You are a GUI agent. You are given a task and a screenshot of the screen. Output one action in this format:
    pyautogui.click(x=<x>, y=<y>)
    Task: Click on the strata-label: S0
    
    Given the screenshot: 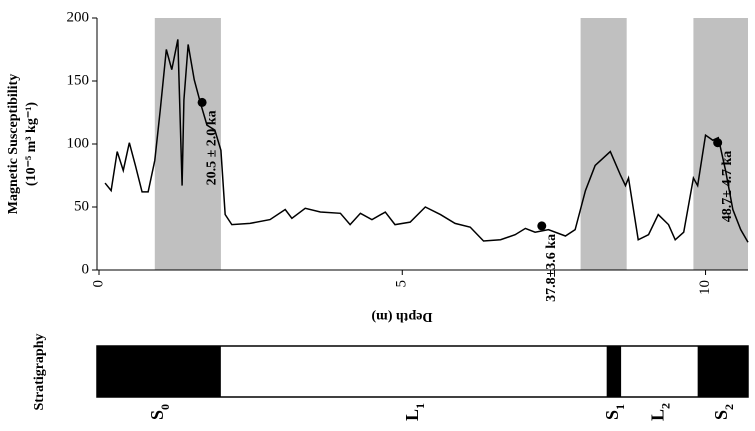 What is the action you would take?
    pyautogui.click(x=159, y=412)
    